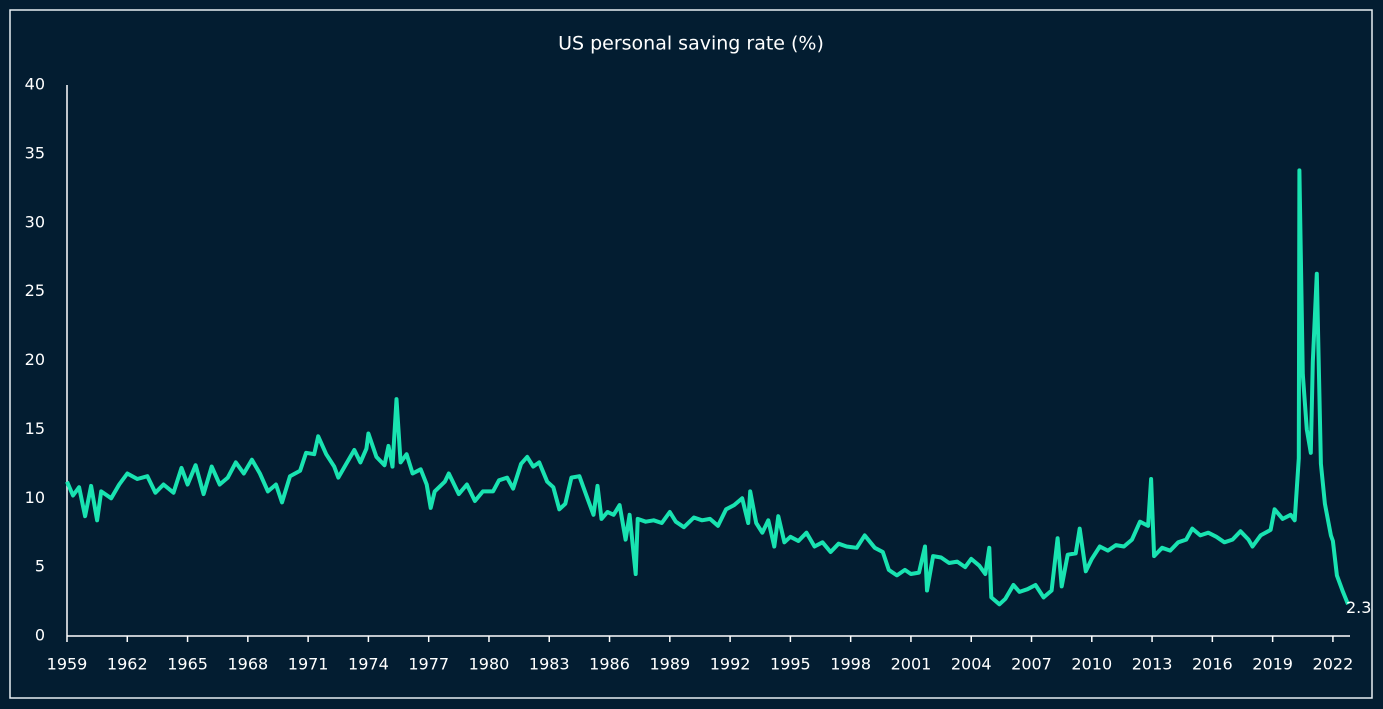 This screenshot has width=1383, height=709. What do you see at coordinates (1091, 664) in the screenshot?
I see `x-tick-label: 2010` at bounding box center [1091, 664].